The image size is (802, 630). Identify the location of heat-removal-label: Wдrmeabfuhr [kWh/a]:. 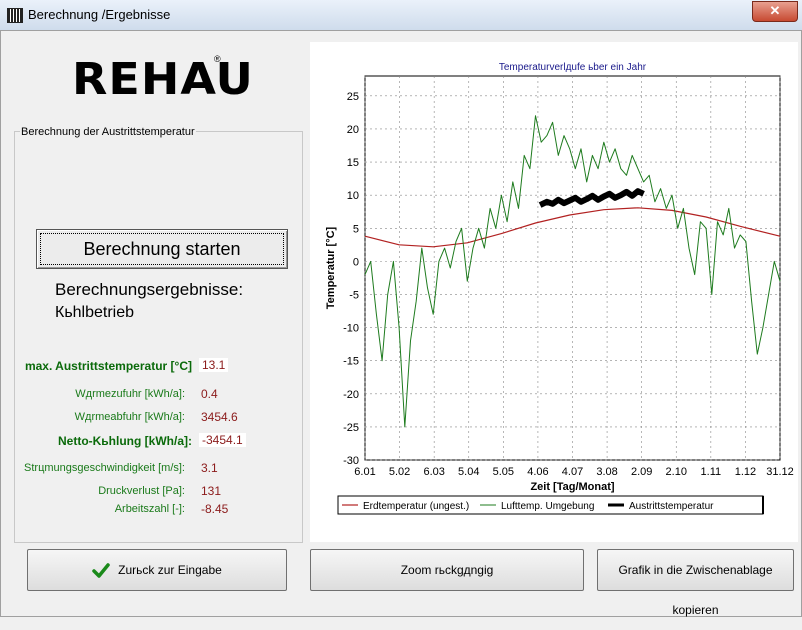
(129, 417).